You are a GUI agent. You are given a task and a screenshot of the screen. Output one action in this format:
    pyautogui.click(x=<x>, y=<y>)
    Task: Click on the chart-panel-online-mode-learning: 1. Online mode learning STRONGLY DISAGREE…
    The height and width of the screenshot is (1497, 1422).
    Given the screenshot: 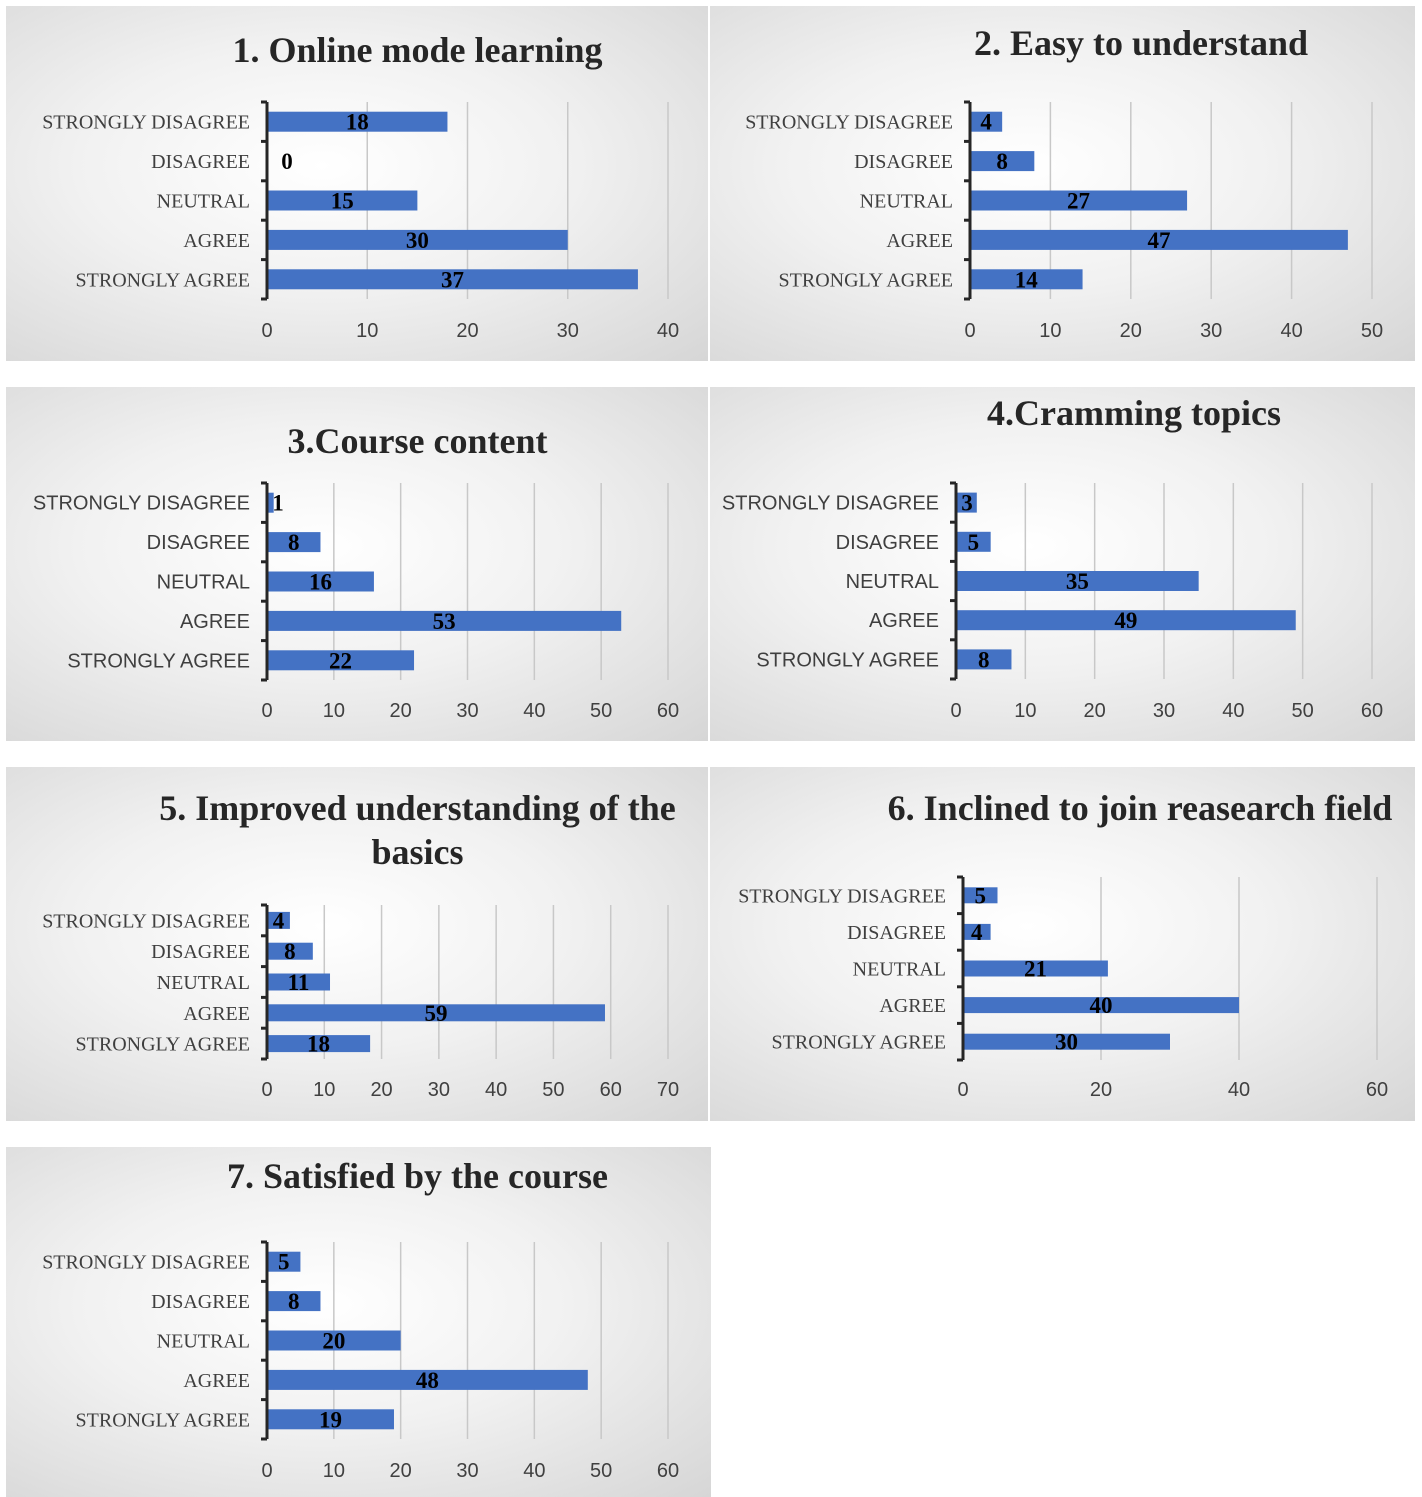 What is the action you would take?
    pyautogui.click(x=357, y=183)
    